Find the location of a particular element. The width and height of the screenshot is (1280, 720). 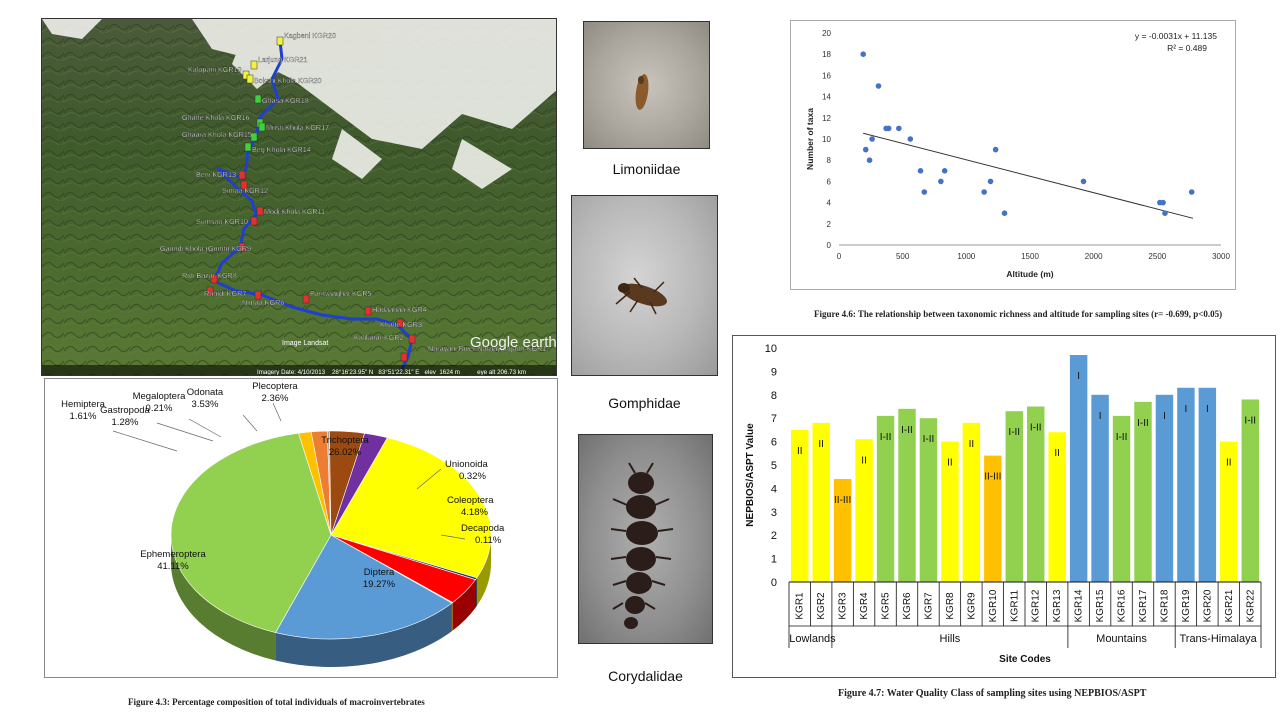

map-label-kgr17: Mristi Khola KGR17 is located at coordinates (297, 127).